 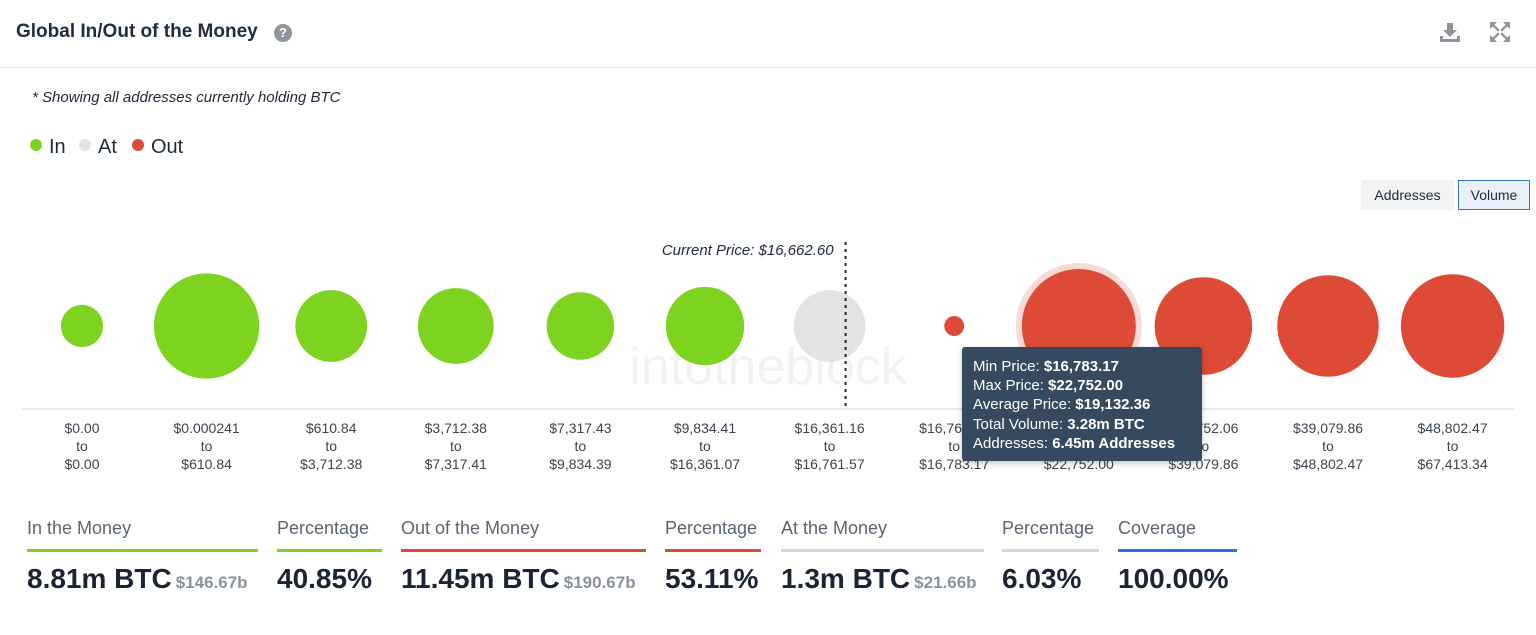 What do you see at coordinates (331, 428) in the screenshot?
I see `bucket-label-line-2-0: $610.84` at bounding box center [331, 428].